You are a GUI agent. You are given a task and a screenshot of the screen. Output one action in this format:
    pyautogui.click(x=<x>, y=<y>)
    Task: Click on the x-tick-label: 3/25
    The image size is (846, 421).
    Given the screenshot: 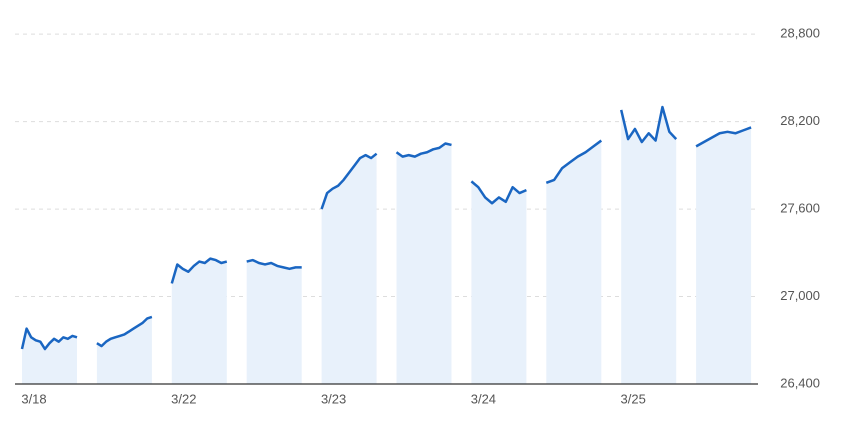 What is the action you would take?
    pyautogui.click(x=633, y=398)
    